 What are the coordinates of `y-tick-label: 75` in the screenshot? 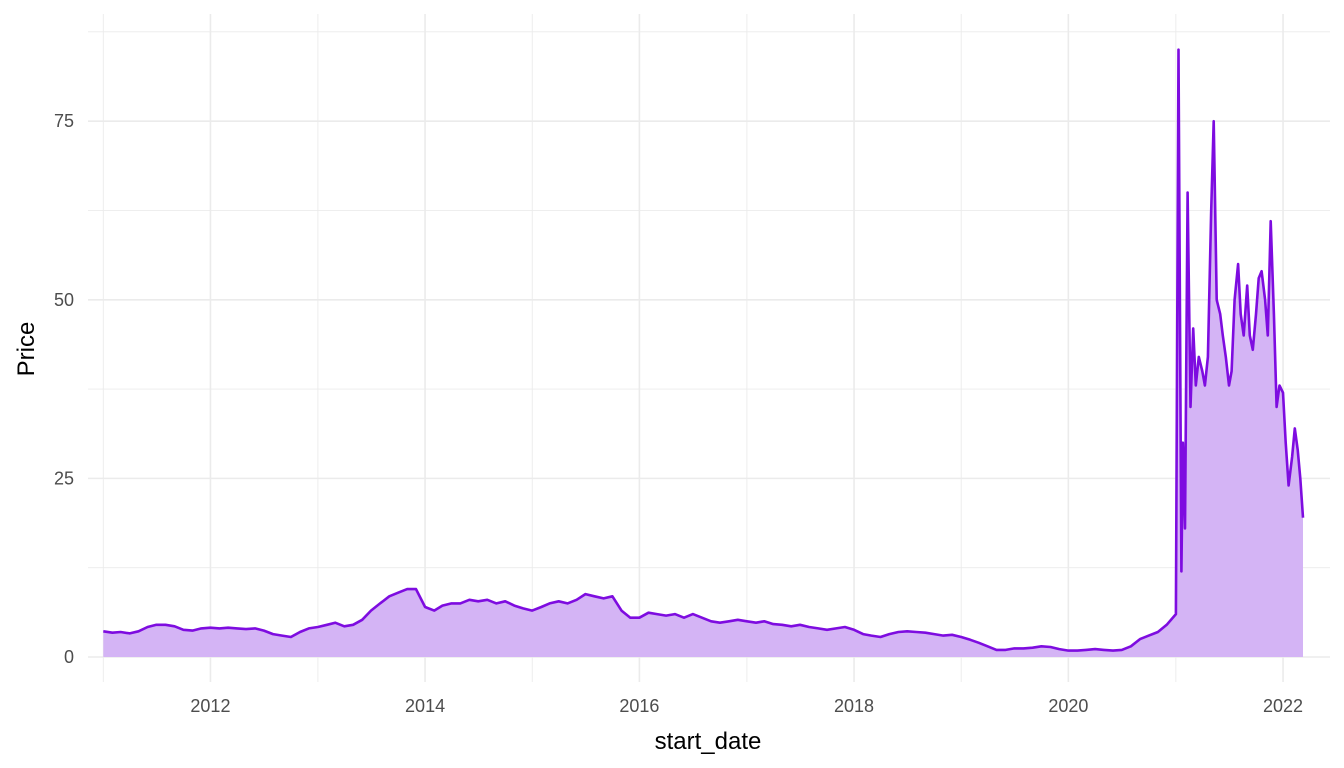 It's located at (64, 121).